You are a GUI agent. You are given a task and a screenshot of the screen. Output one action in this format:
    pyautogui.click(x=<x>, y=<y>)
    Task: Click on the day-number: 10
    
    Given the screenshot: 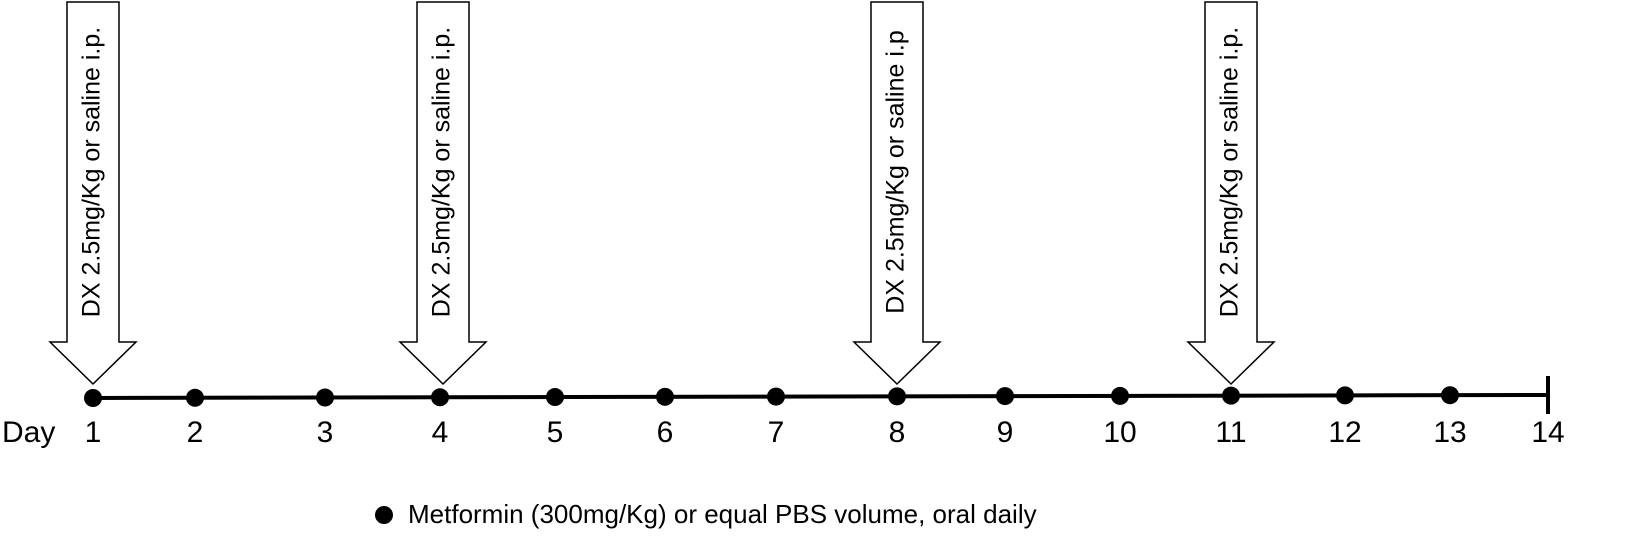 What is the action you would take?
    pyautogui.click(x=1119, y=432)
    